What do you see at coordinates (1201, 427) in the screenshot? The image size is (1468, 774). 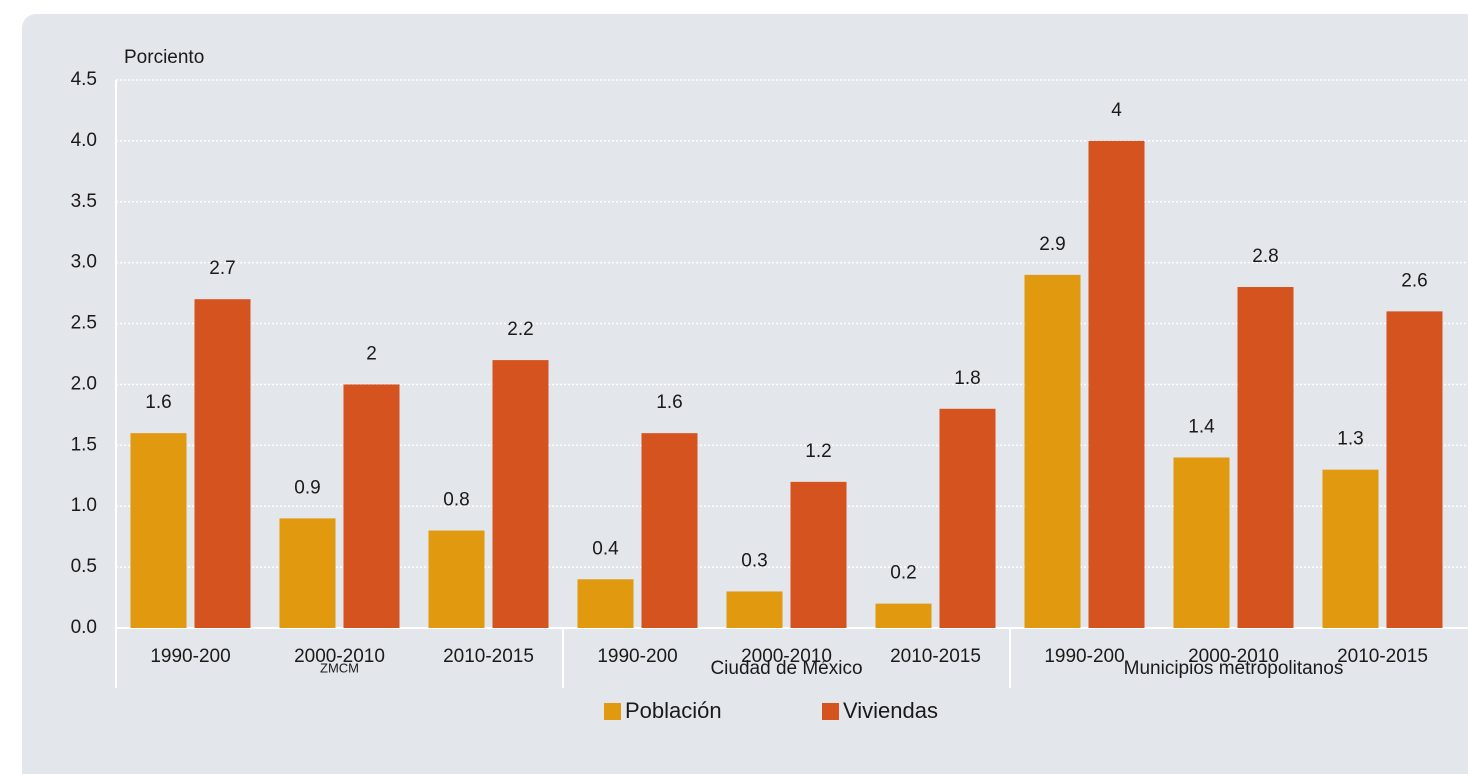 I see `value-label: 1.4` at bounding box center [1201, 427].